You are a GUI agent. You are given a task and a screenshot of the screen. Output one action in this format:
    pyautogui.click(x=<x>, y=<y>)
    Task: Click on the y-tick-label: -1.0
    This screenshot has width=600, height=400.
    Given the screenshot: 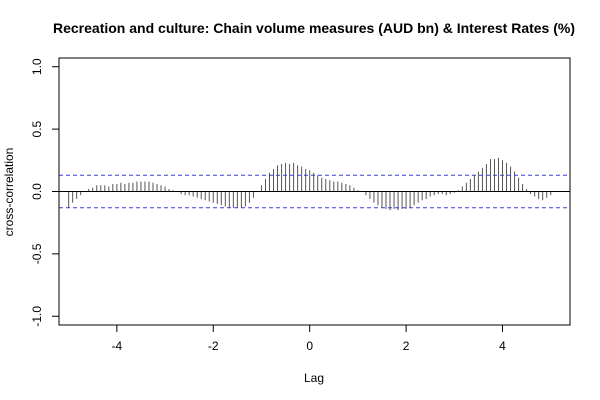 What is the action you would take?
    pyautogui.click(x=37, y=316)
    